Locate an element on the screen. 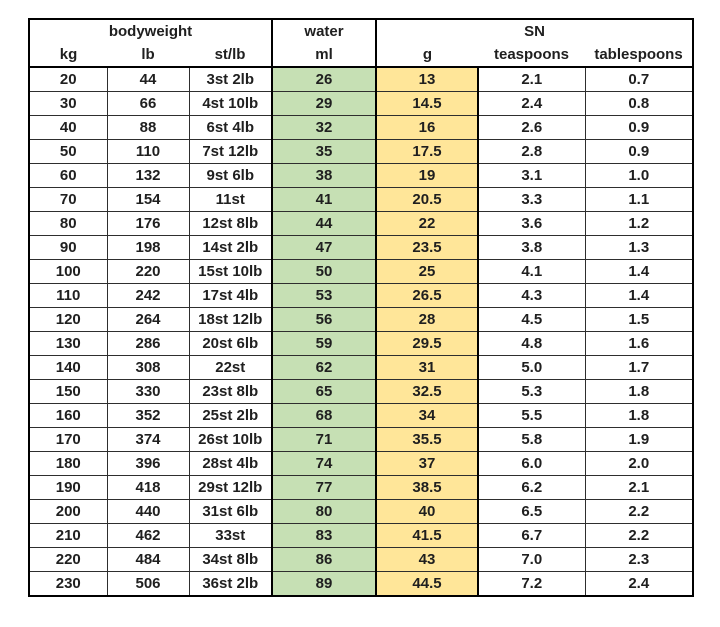 This screenshot has height=627, width=720. cell-st-lb: 26st 10lb is located at coordinates (231, 439).